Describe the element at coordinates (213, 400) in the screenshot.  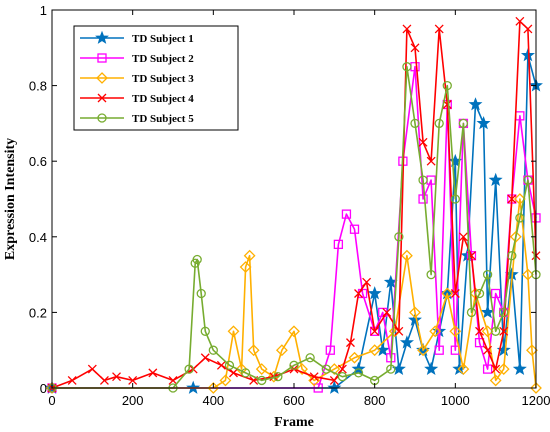
I see `x-tick-label: 400` at that location.